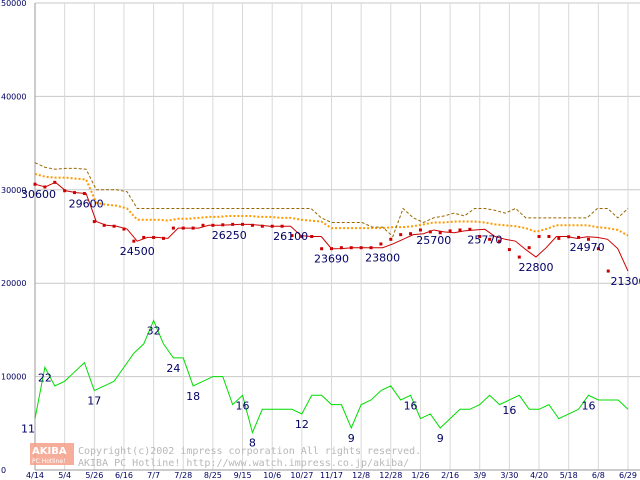  Describe the element at coordinates (569, 475) in the screenshot. I see `x-tick-label: 5/18` at that location.